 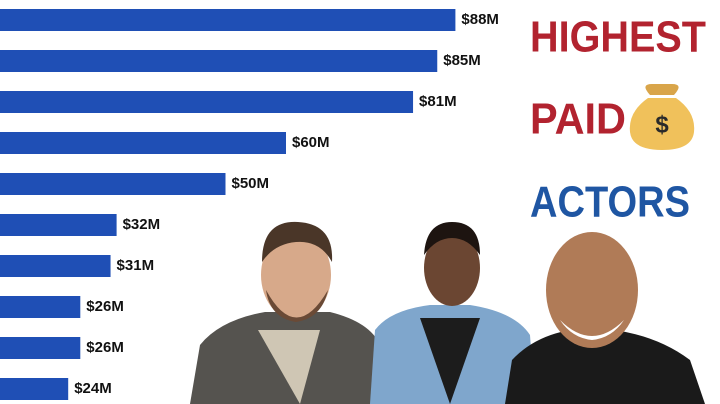 I want to click on money-bag-icon: $, so click(x=662, y=117).